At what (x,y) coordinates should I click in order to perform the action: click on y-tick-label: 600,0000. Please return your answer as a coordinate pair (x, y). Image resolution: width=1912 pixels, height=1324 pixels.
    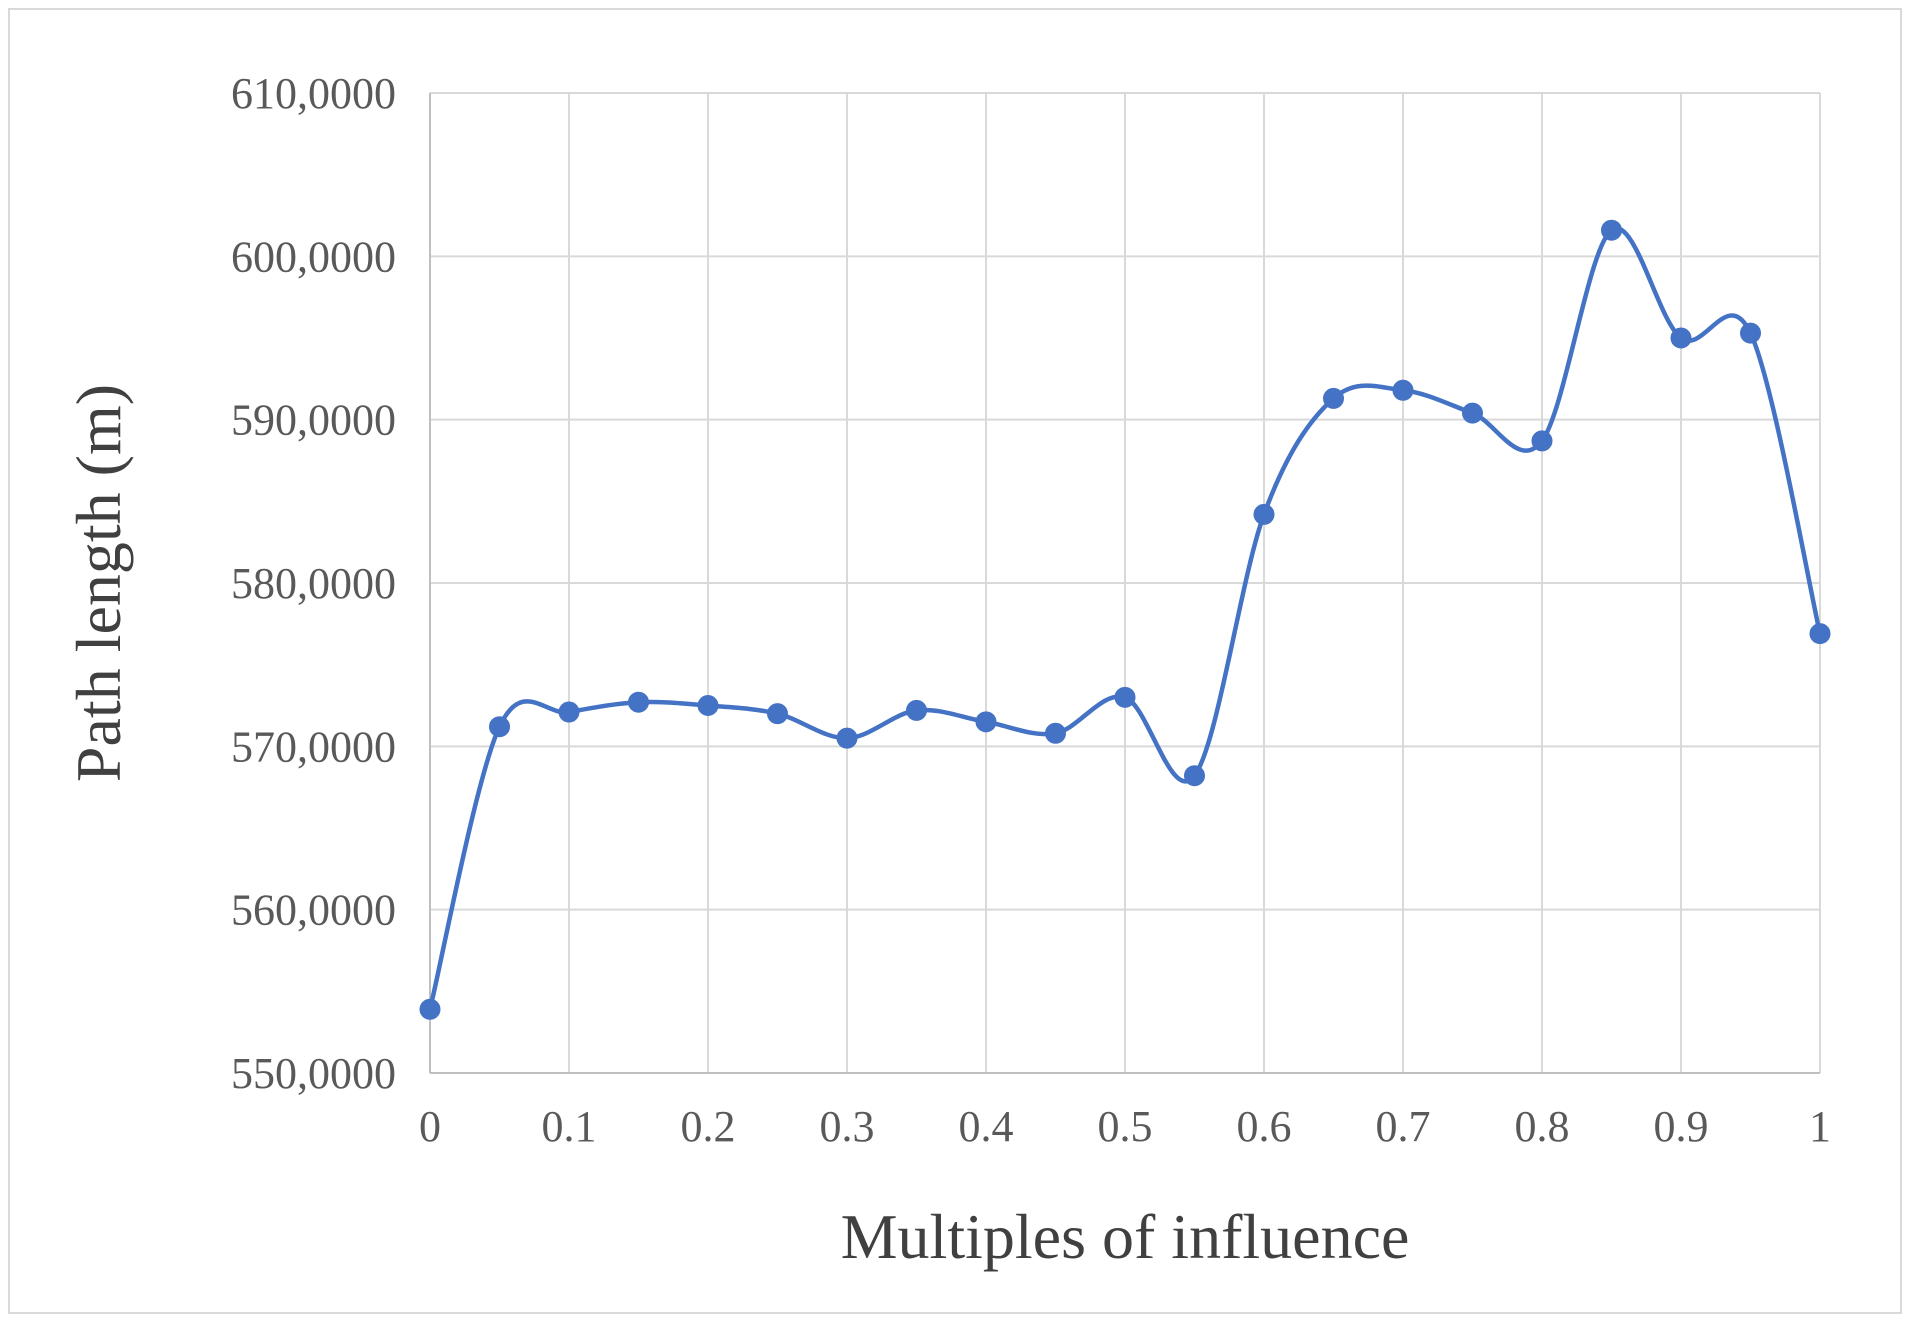
    Looking at the image, I should click on (313, 256).